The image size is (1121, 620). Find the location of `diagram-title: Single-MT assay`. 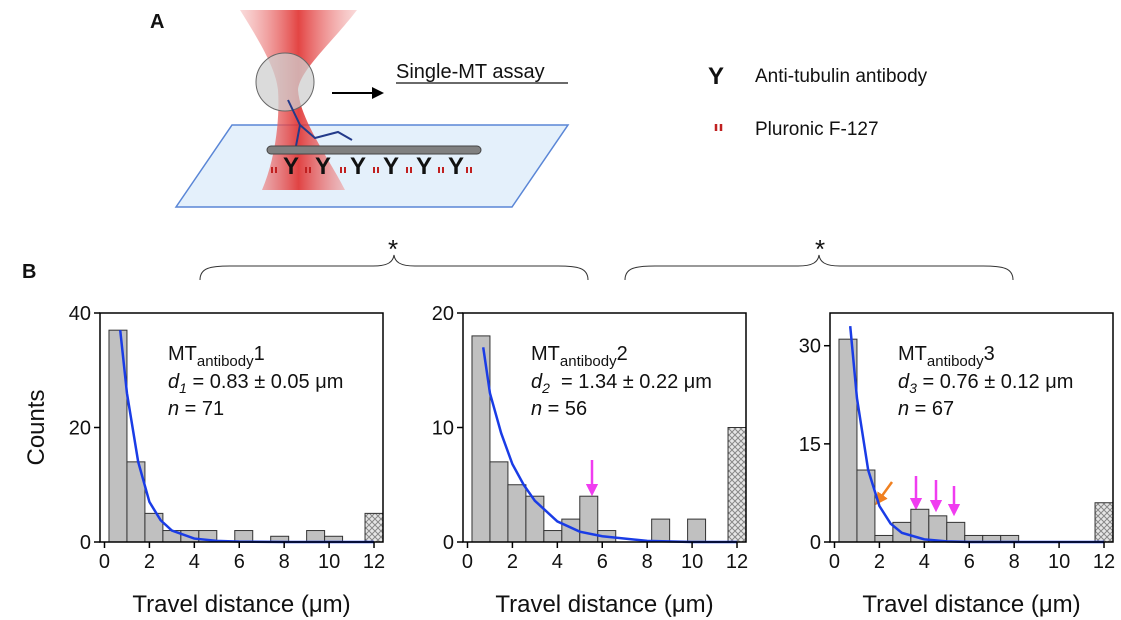

diagram-title: Single-MT assay is located at coordinates (470, 72).